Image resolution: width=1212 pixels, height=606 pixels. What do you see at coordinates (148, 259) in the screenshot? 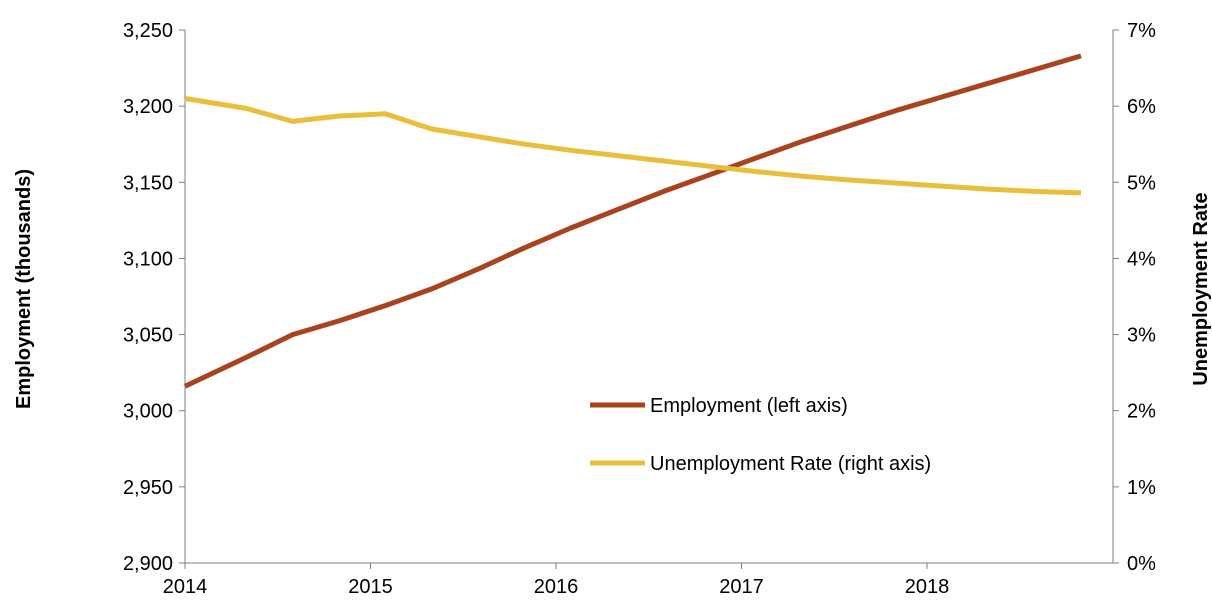
I see `y-axis-left-tick-label: 3,100` at bounding box center [148, 259].